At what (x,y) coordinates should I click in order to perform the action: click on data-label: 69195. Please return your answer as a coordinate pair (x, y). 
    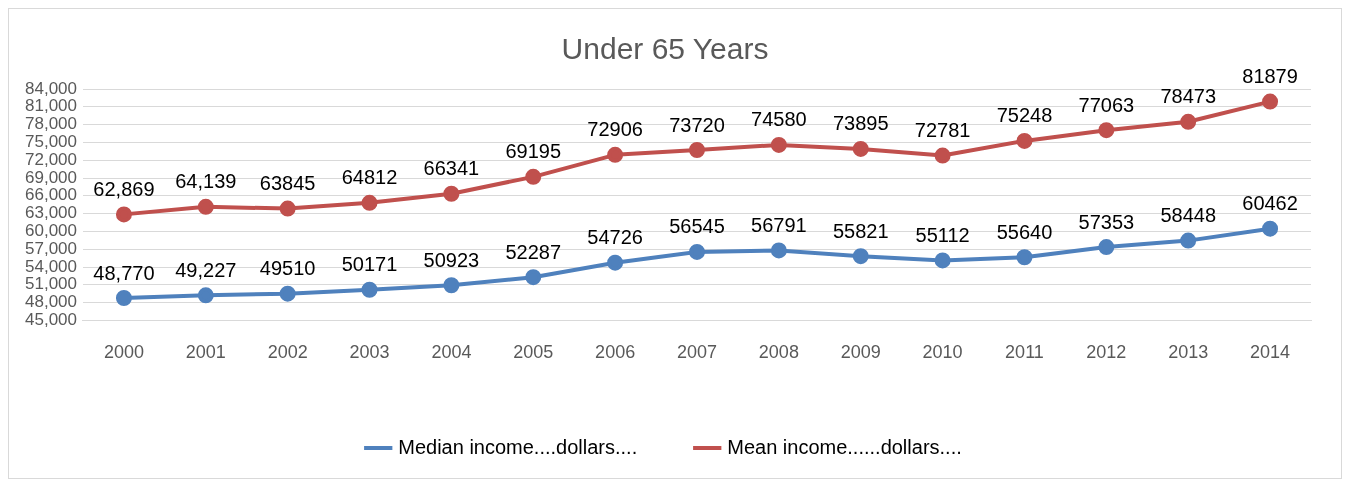
    Looking at the image, I should click on (533, 151).